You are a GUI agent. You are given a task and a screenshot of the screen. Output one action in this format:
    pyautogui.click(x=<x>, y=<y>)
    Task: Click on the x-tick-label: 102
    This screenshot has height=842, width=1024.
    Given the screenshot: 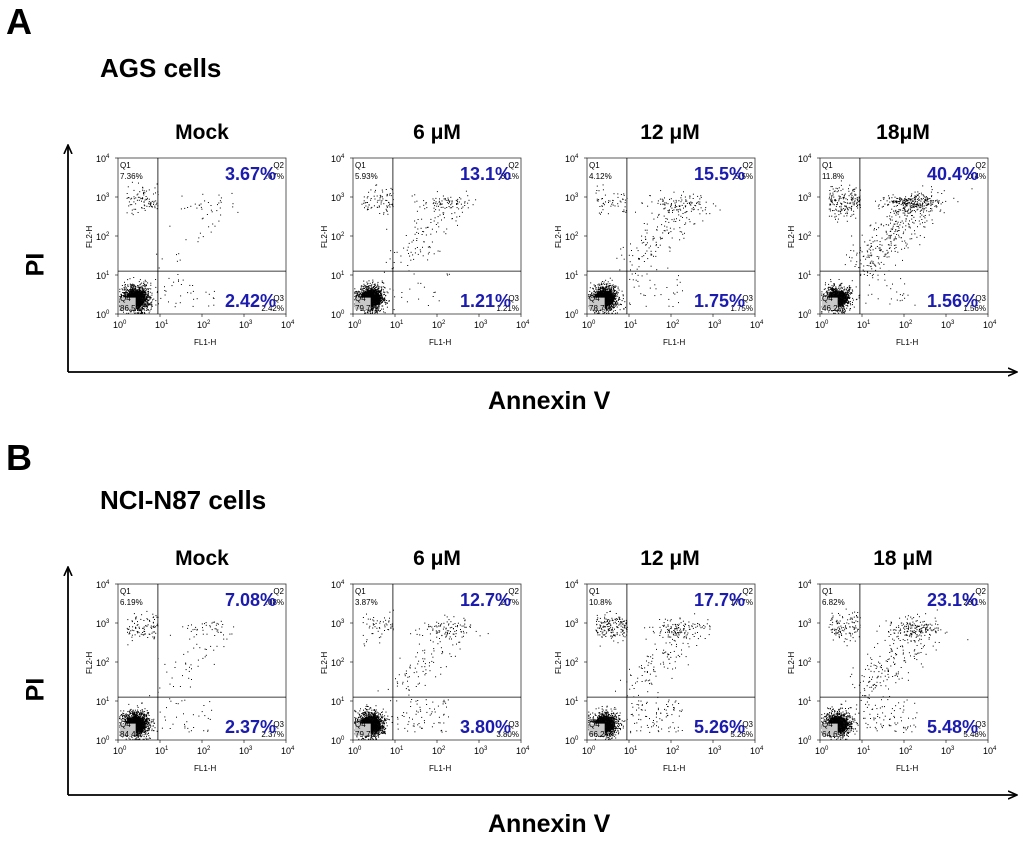 What is the action you would take?
    pyautogui.click(x=204, y=325)
    